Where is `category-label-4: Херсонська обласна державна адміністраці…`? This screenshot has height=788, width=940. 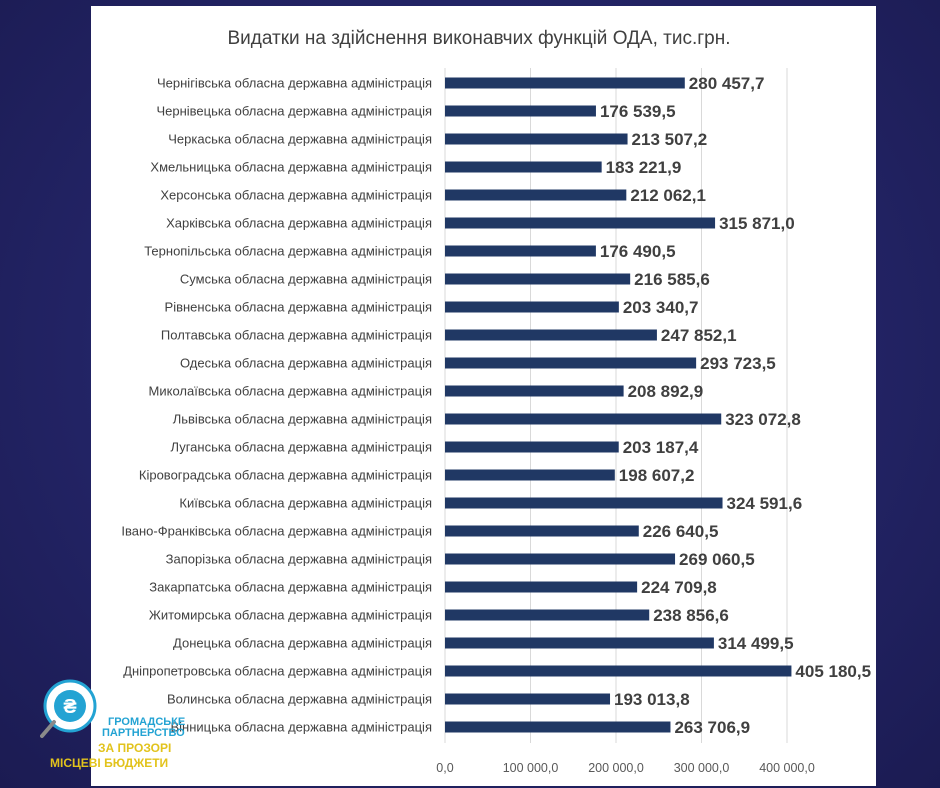
category-label-4: Херсонська обласна державна адміністраці… is located at coordinates (296, 195).